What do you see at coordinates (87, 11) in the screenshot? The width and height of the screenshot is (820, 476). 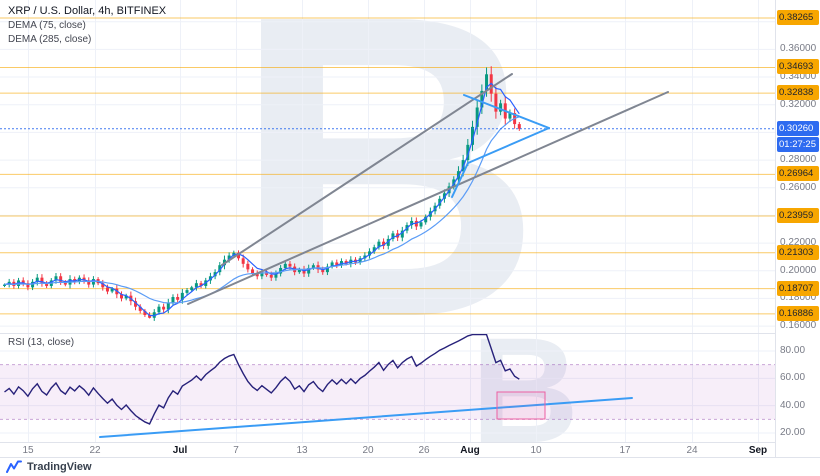 I see `symbol-title: XRP / U.S. Dollar, 4h, BITFINEX` at bounding box center [87, 11].